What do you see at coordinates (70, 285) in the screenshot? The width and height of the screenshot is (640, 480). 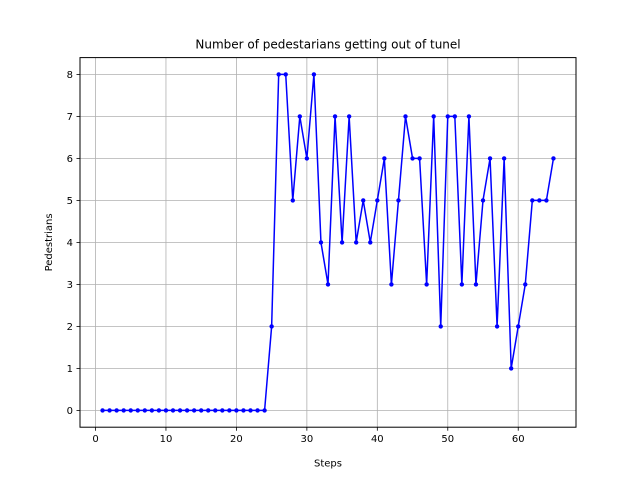 I see `y-tick-label: 3` at bounding box center [70, 285].